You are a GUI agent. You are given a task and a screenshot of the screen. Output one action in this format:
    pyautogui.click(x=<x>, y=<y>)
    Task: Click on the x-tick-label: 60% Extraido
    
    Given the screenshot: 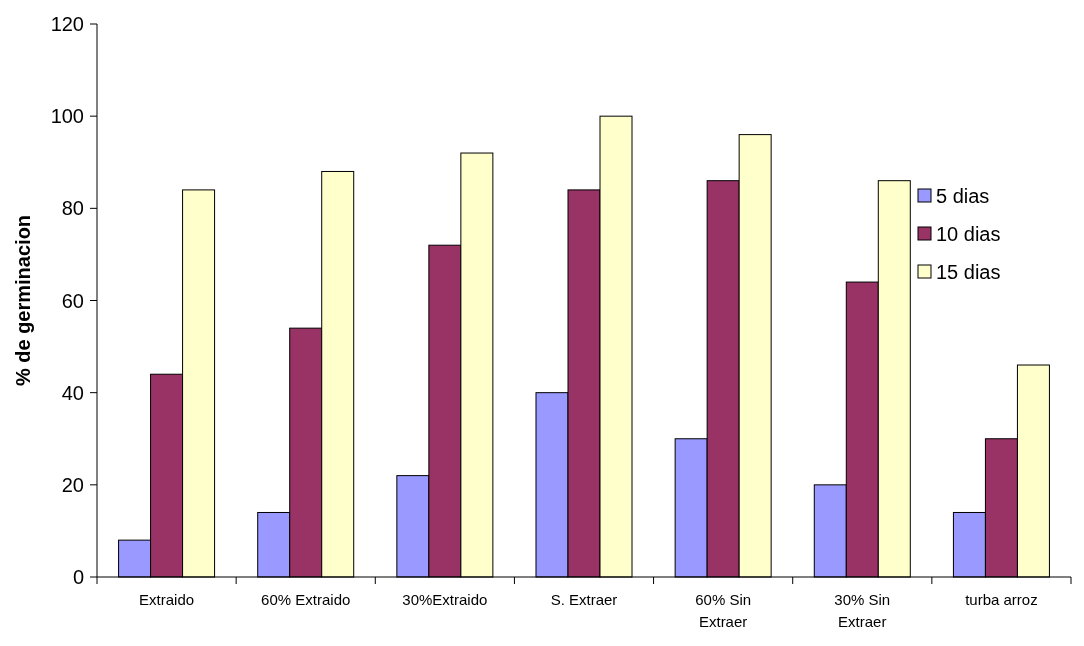 What is the action you would take?
    pyautogui.click(x=306, y=599)
    